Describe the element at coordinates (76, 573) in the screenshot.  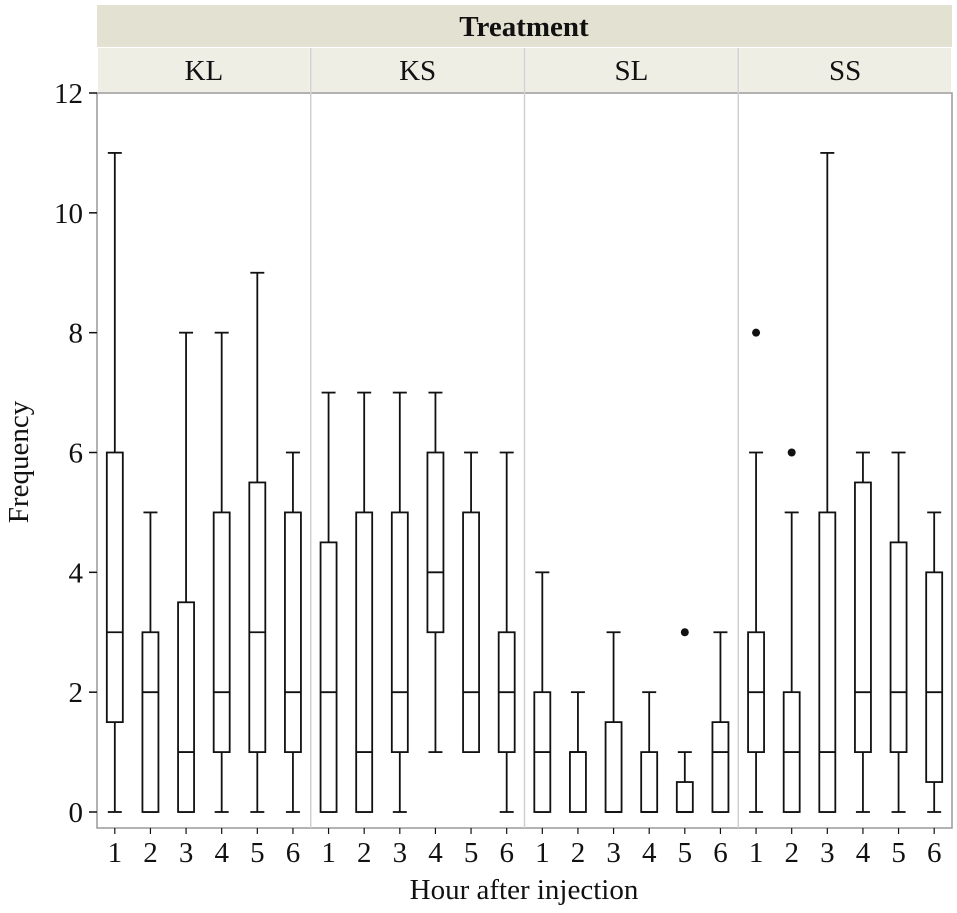
I see `y-tick-label: 4` at that location.